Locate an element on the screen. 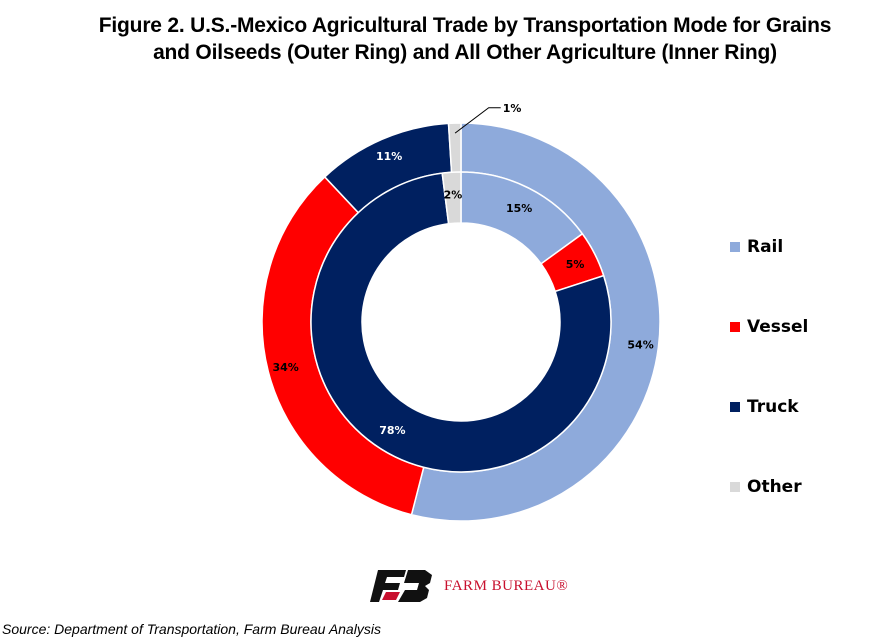 This screenshot has height=640, width=894. inner-ring-label-truck: 78% is located at coordinates (392, 430).